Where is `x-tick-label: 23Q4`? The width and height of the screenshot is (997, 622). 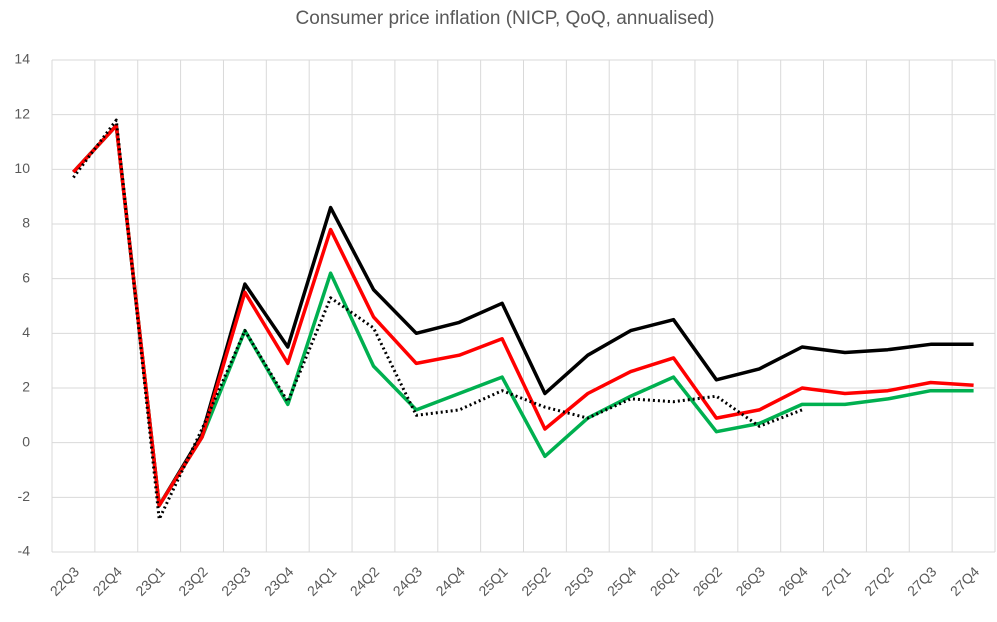 x-tick-label: 23Q4 is located at coordinates (279, 581).